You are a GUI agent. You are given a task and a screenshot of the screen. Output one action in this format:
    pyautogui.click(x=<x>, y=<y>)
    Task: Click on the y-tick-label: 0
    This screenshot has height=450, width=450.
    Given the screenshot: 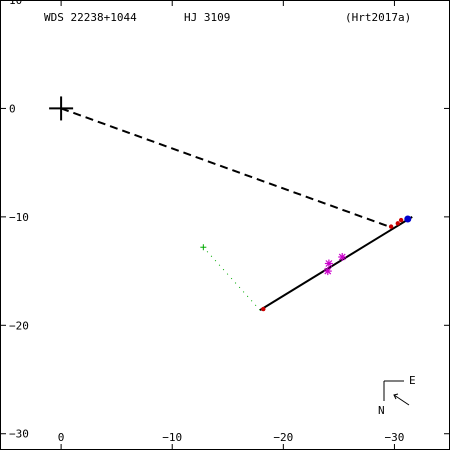 What is the action you would take?
    pyautogui.click(x=12, y=108)
    